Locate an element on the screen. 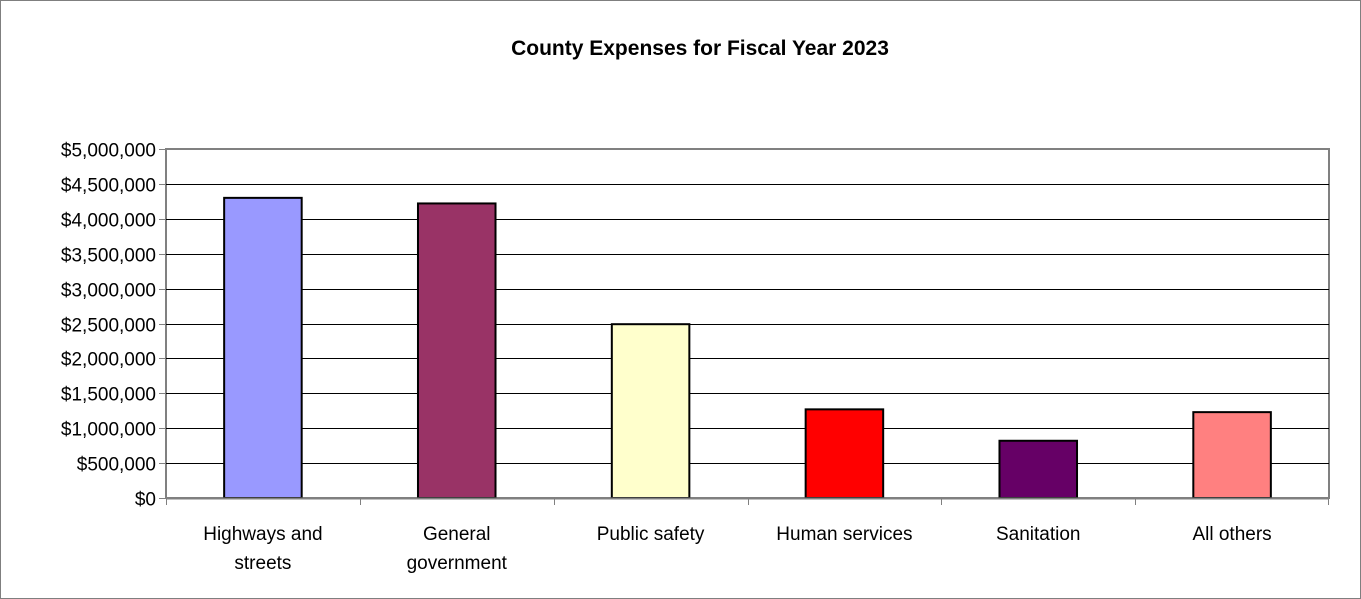 The width and height of the screenshot is (1361, 599). y-tick-label: $1,000,000 is located at coordinates (108, 430).